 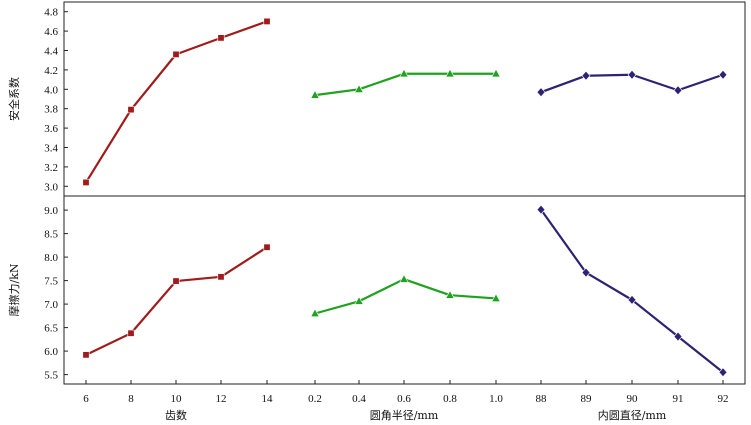 I want to click on x-tick-label: 0.8, so click(x=450, y=399).